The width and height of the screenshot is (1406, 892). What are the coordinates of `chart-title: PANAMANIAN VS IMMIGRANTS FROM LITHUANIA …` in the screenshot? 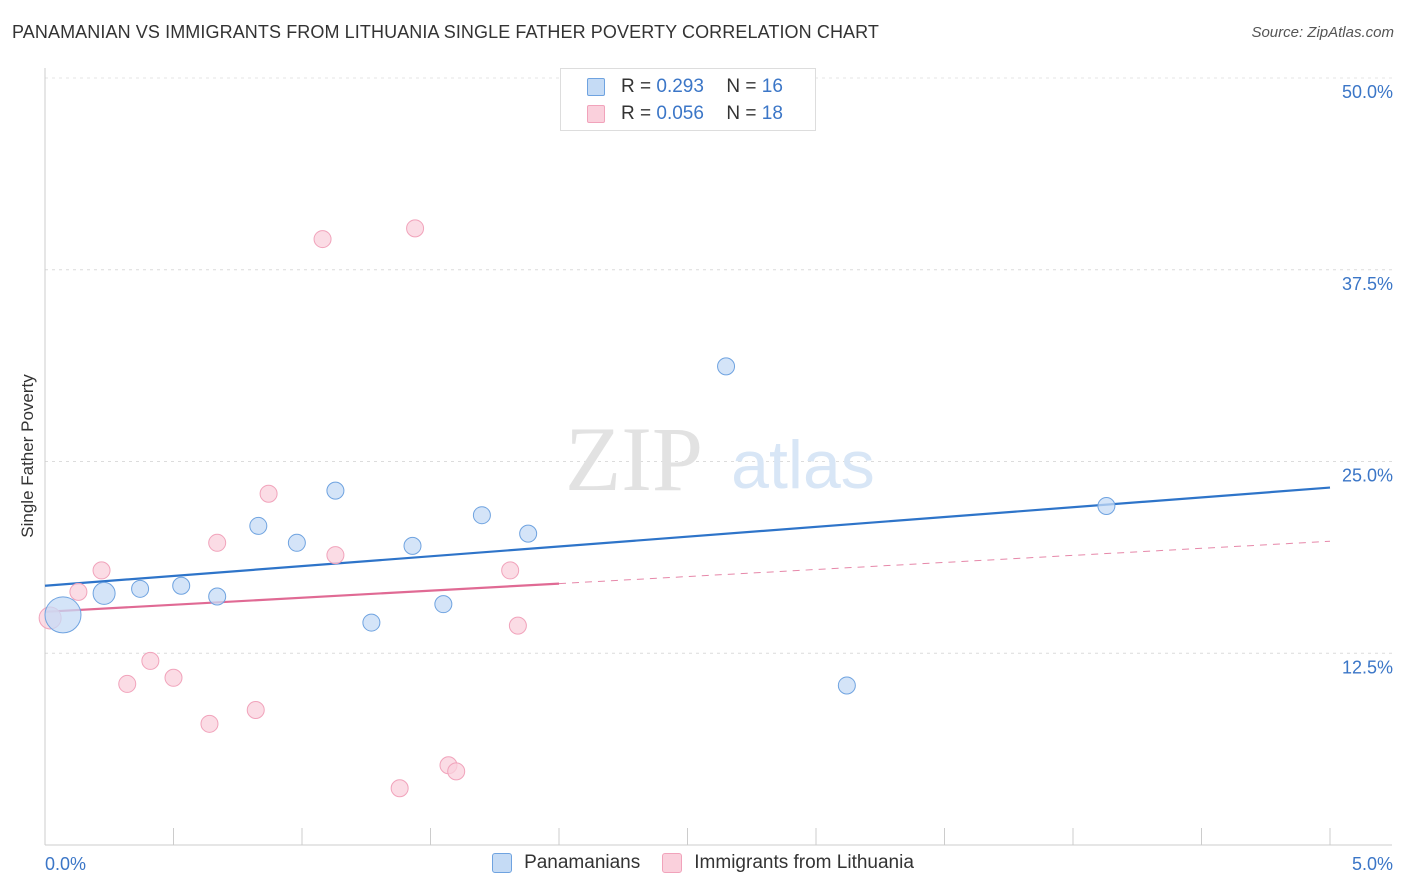 It's located at (446, 32).